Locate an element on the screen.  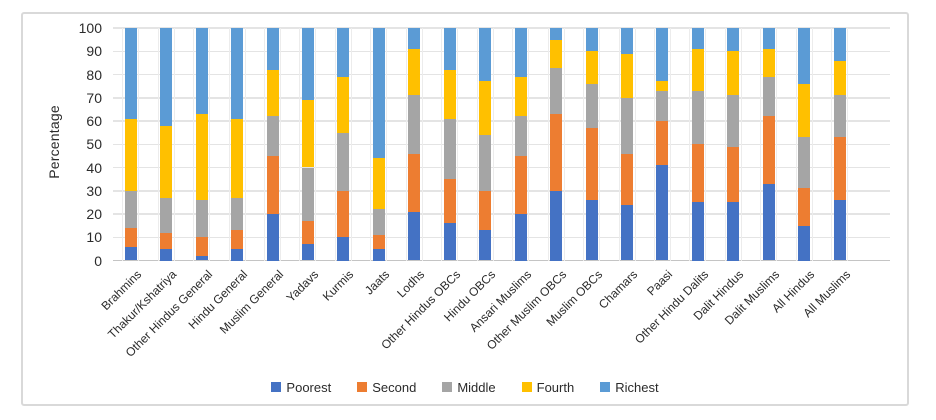
y-tick-label: 60 is located at coordinates (94, 121).